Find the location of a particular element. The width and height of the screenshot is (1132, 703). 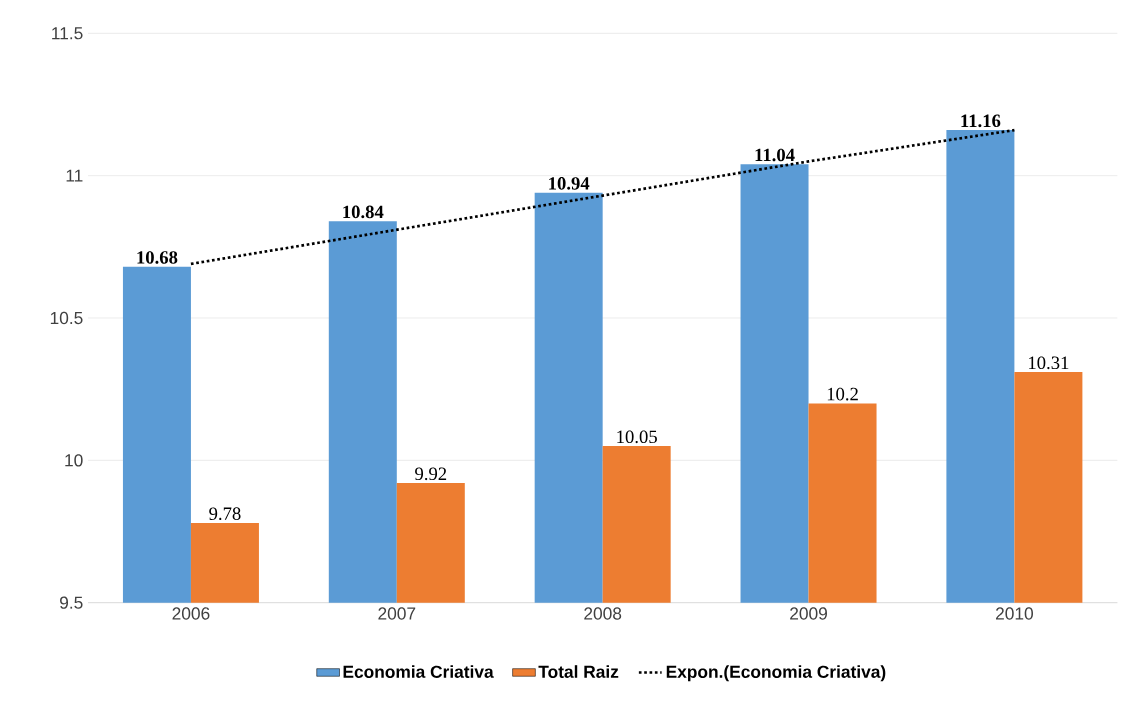

x-tick-label: 2006 is located at coordinates (191, 613).